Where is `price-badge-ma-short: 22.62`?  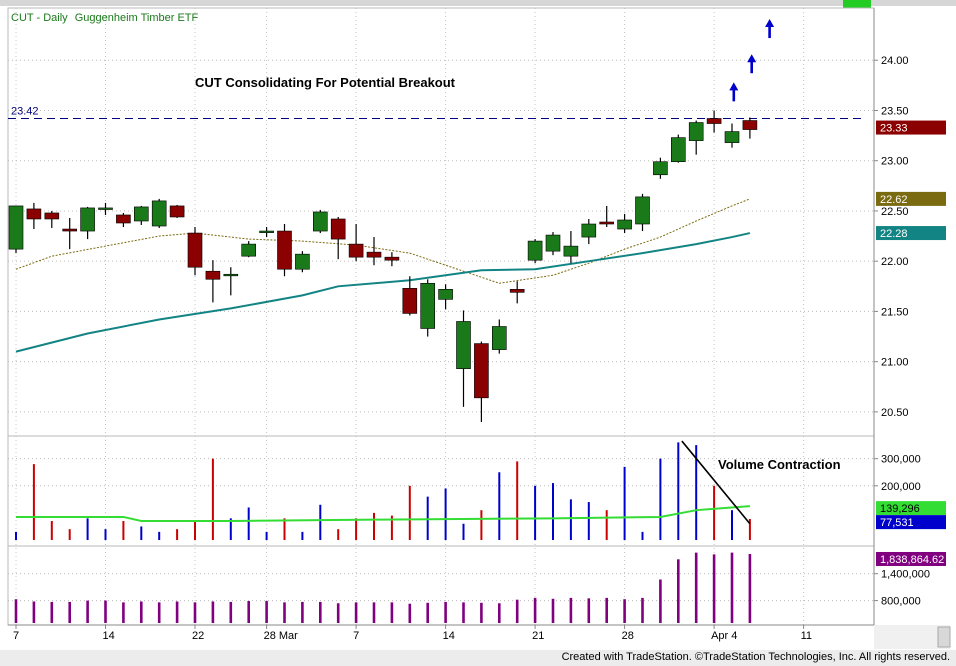 price-badge-ma-short: 22.62 is located at coordinates (911, 198).